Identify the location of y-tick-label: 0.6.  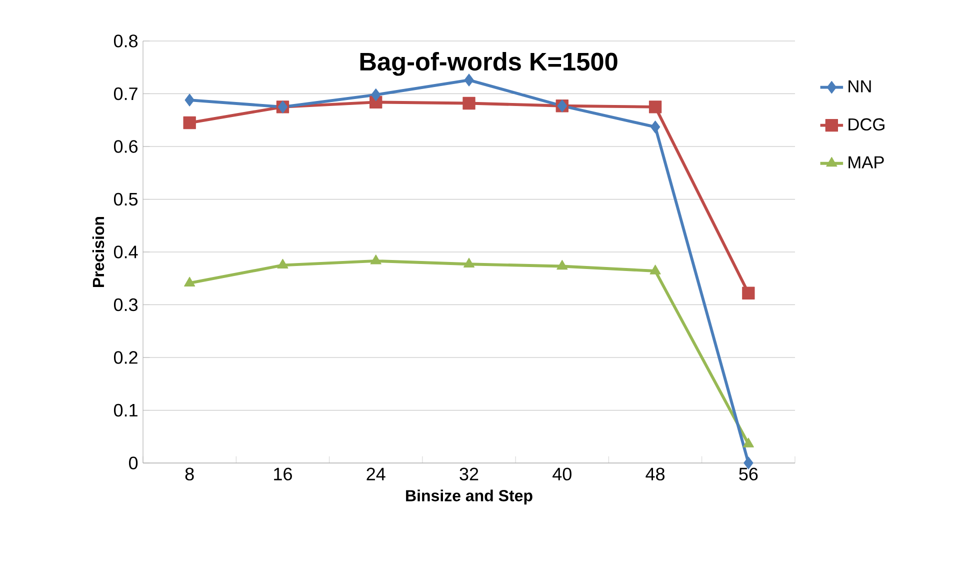
(126, 146).